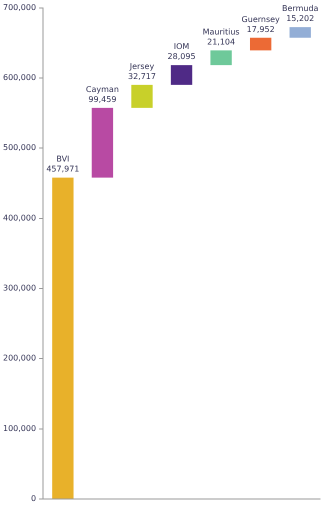 This screenshot has height=507, width=330. Describe the element at coordinates (102, 99) in the screenshot. I see `data-label: 99,459` at that location.